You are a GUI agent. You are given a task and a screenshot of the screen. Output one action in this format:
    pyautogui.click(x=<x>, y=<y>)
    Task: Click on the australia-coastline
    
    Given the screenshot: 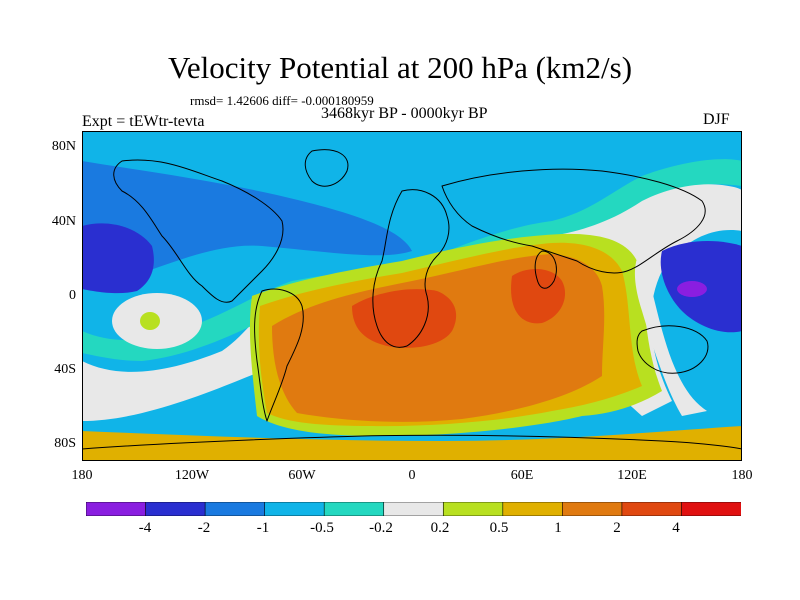 What is the action you would take?
    pyautogui.click(x=672, y=349)
    